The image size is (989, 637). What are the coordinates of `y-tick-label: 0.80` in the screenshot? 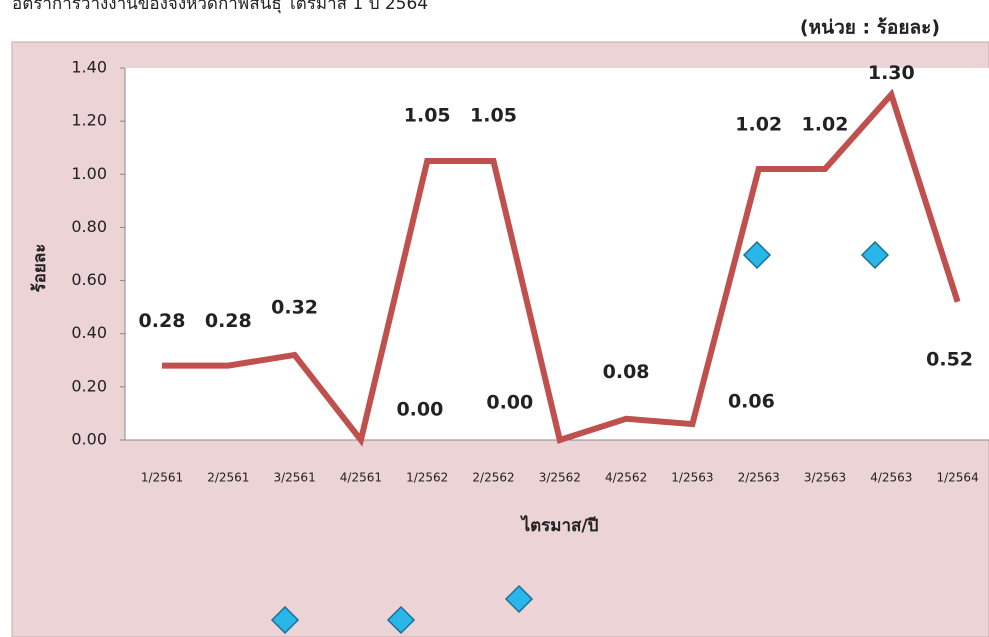 It's located at (89, 226).